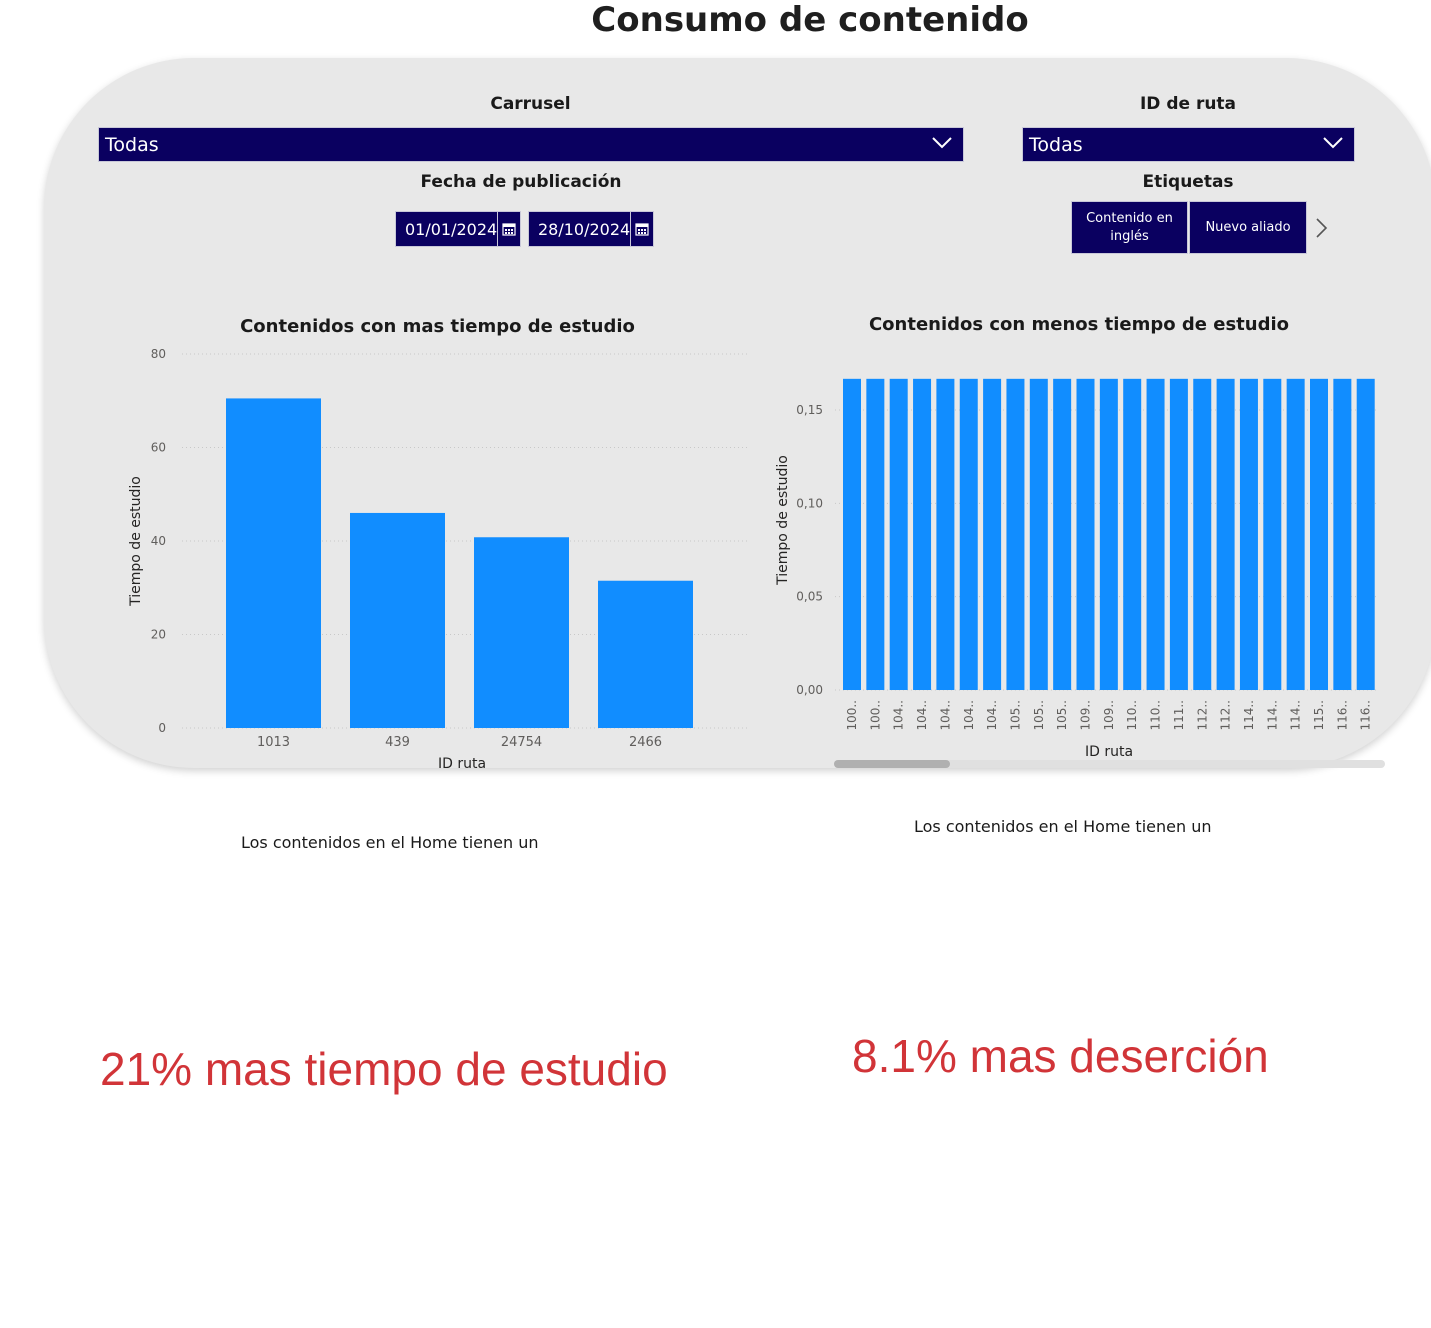 The width and height of the screenshot is (1431, 1328). What do you see at coordinates (1188, 144) in the screenshot?
I see `id-ruta-dropdown: Todas` at bounding box center [1188, 144].